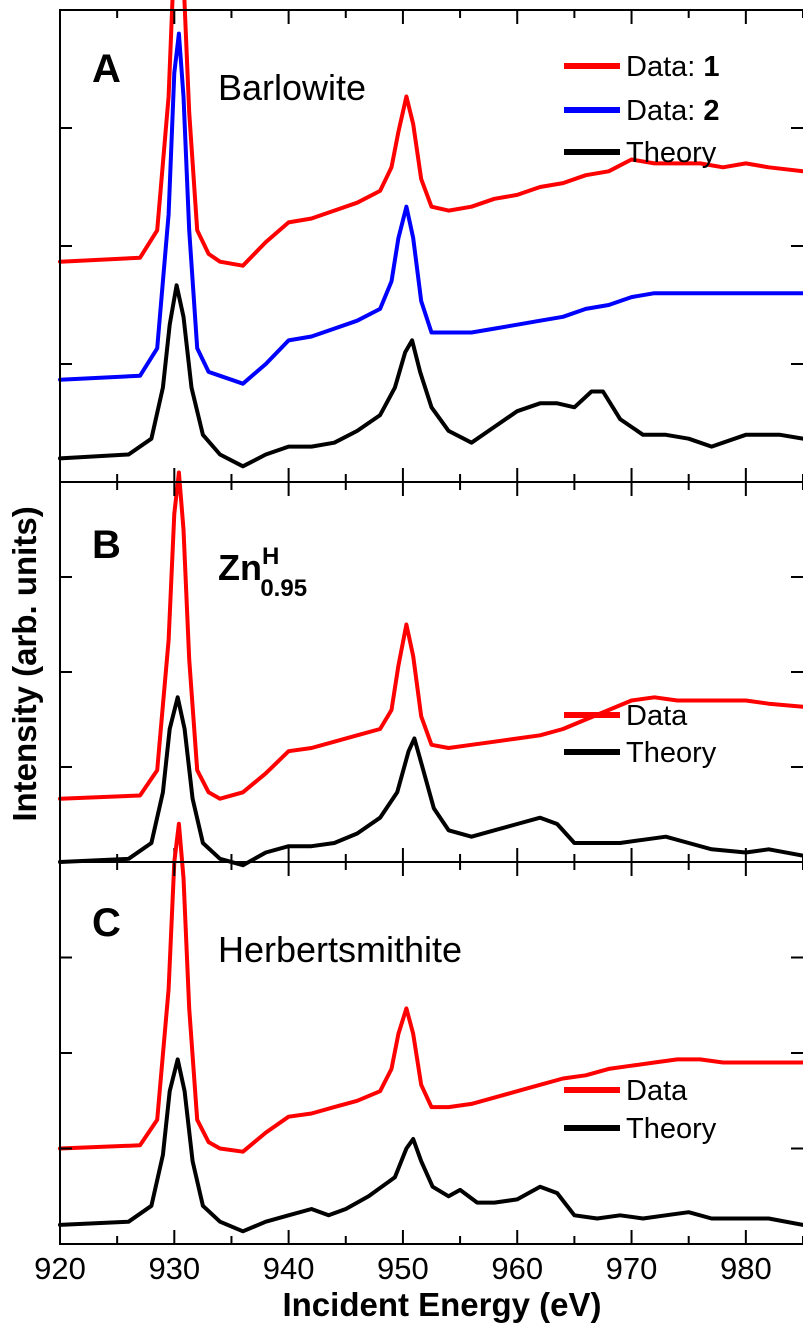  I want to click on panel-b-legend-label-1: Data, so click(657, 716).